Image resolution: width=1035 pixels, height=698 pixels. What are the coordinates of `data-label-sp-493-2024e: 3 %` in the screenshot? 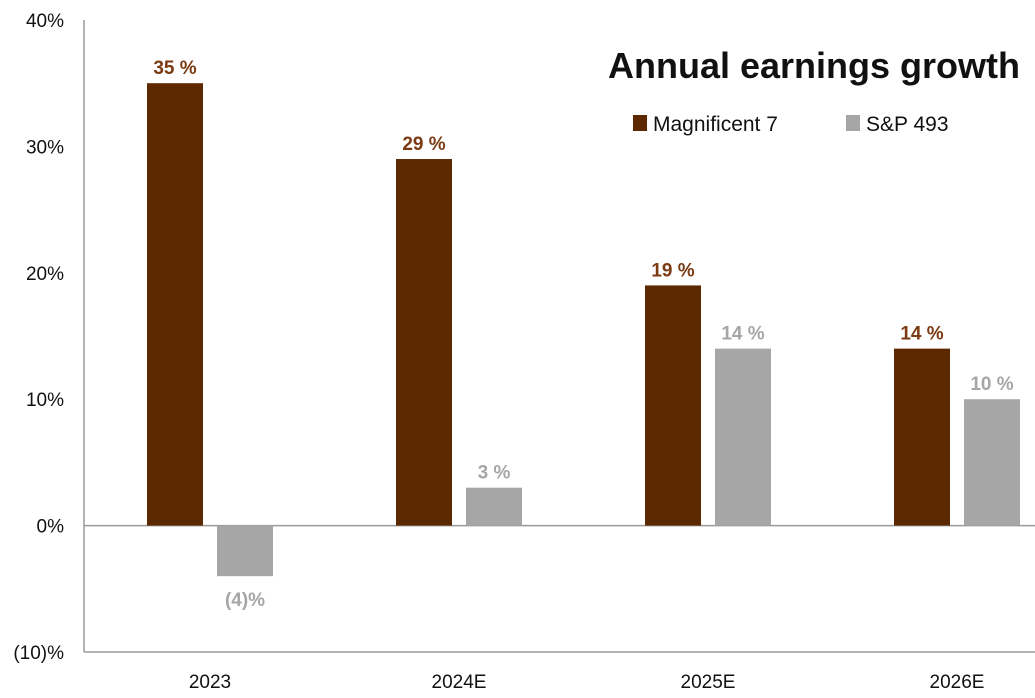 It's located at (494, 473).